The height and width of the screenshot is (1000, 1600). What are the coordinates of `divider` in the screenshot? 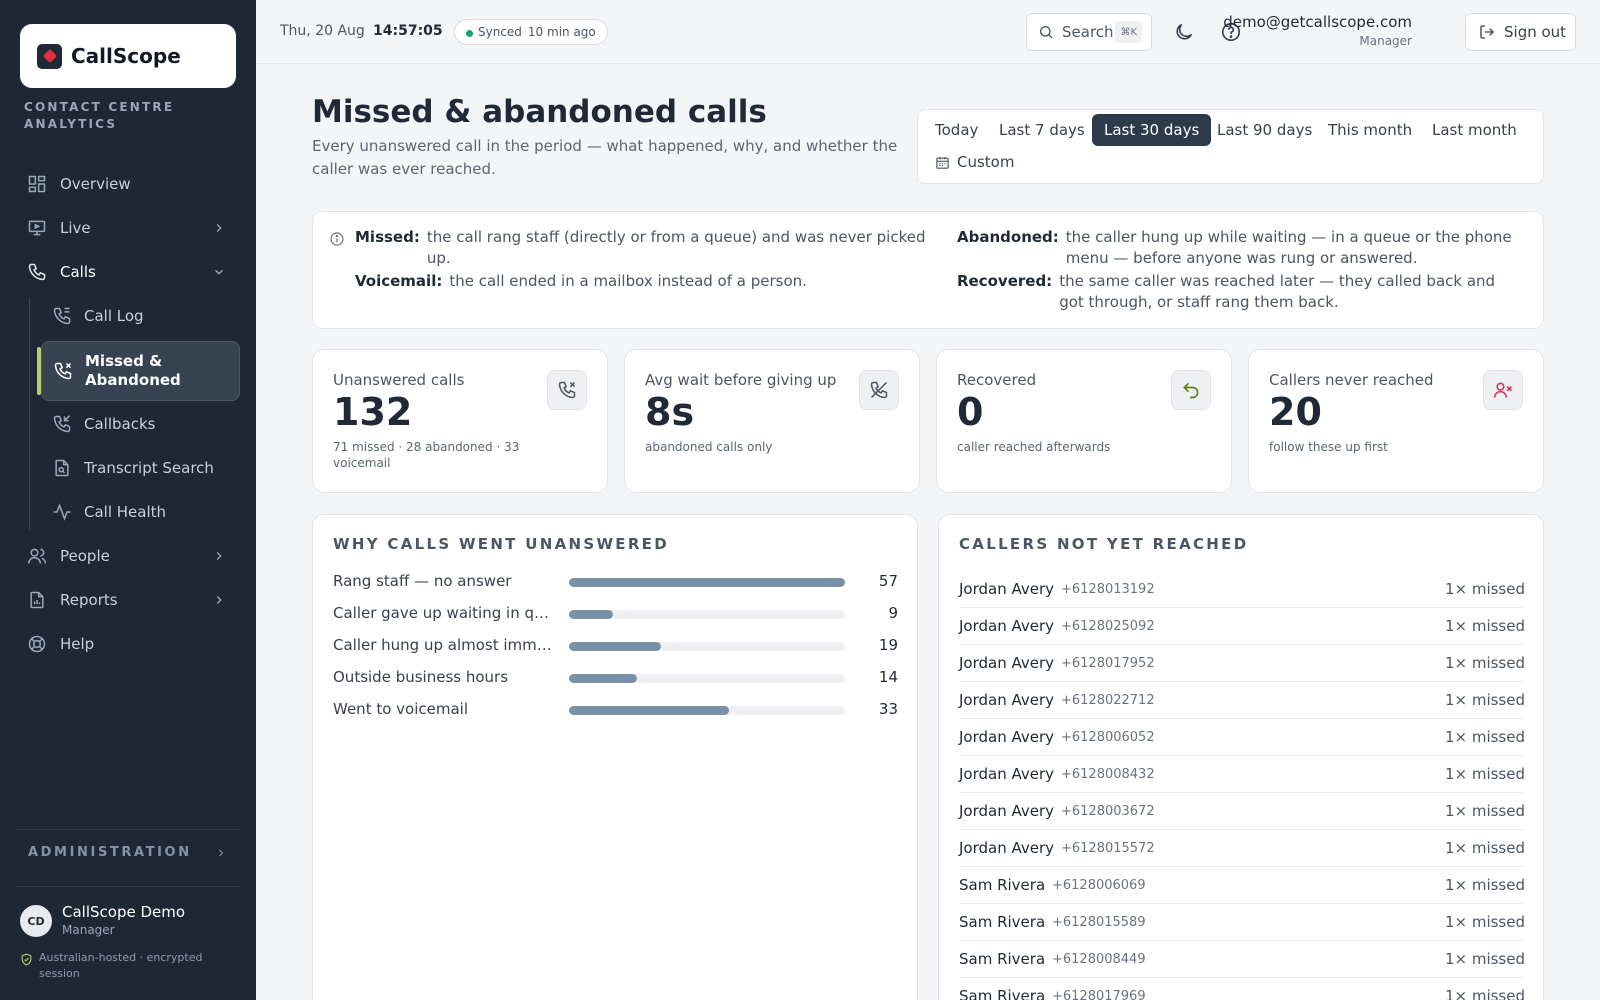 It's located at (128, 886).